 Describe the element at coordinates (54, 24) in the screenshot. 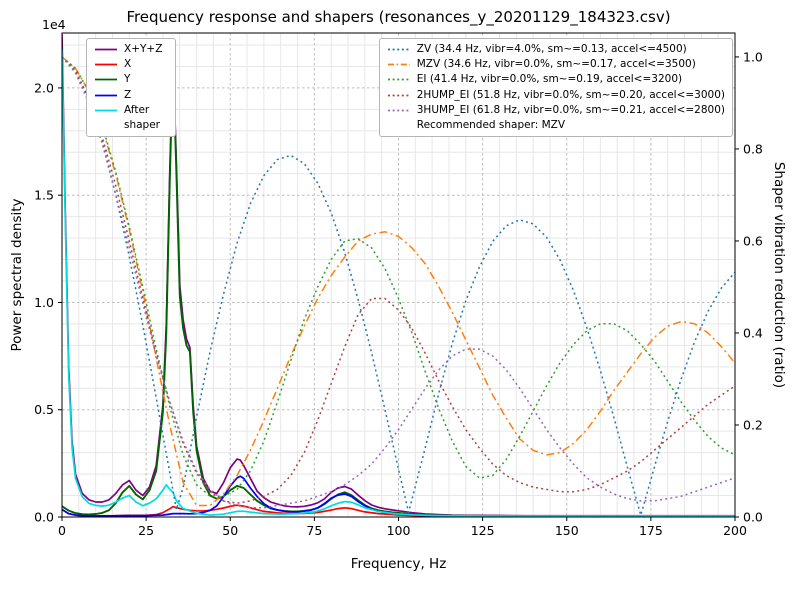

I see `y-axis-offset-label: 1e4` at that location.